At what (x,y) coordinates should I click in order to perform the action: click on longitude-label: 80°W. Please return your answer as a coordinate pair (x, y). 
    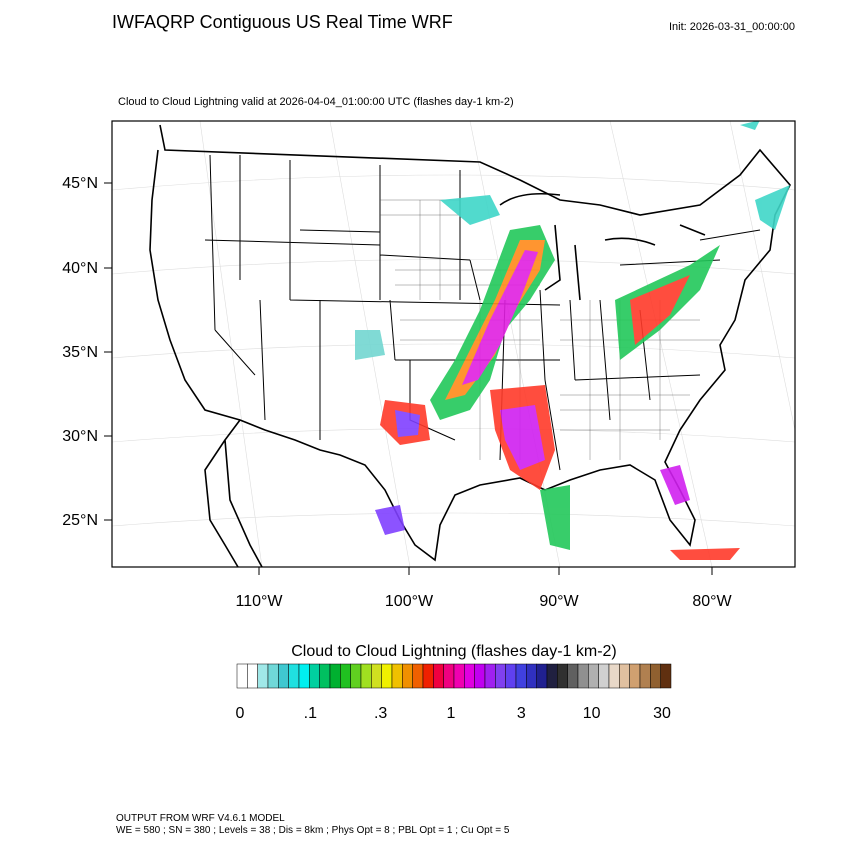
    Looking at the image, I should click on (712, 601).